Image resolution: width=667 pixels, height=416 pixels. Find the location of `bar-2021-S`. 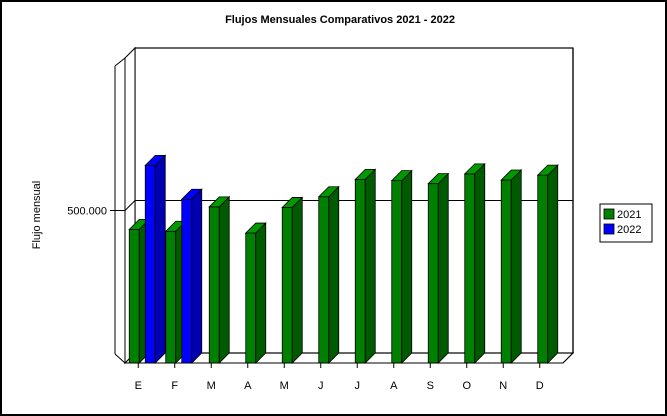

bar-2021-S is located at coordinates (438, 268).